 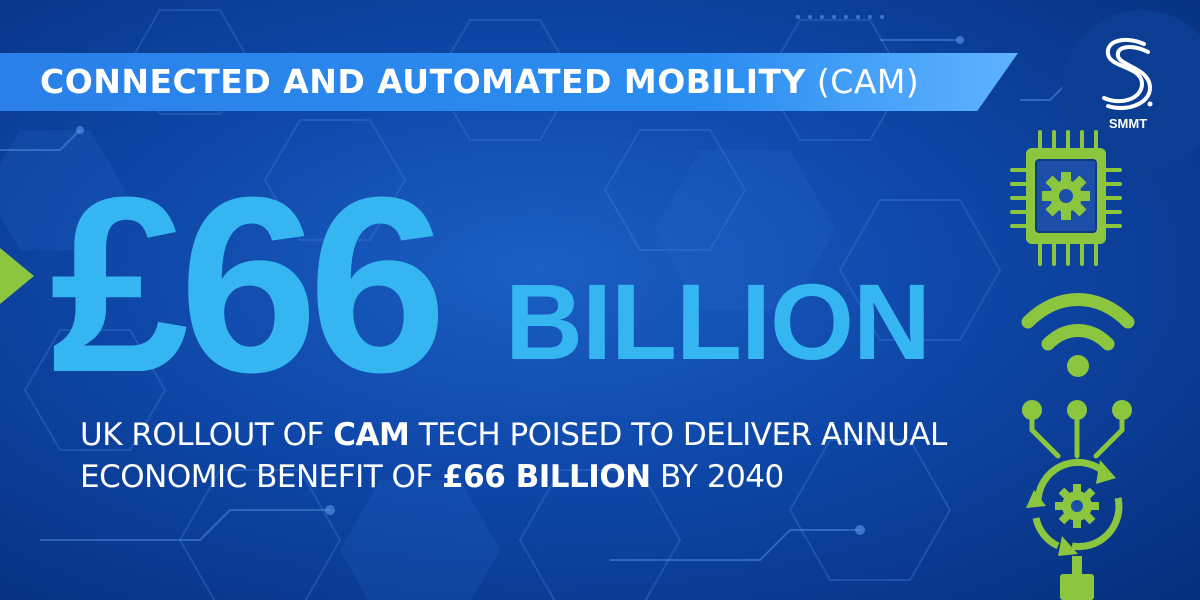 I want to click on chip-gear-icon, so click(x=1066, y=198).